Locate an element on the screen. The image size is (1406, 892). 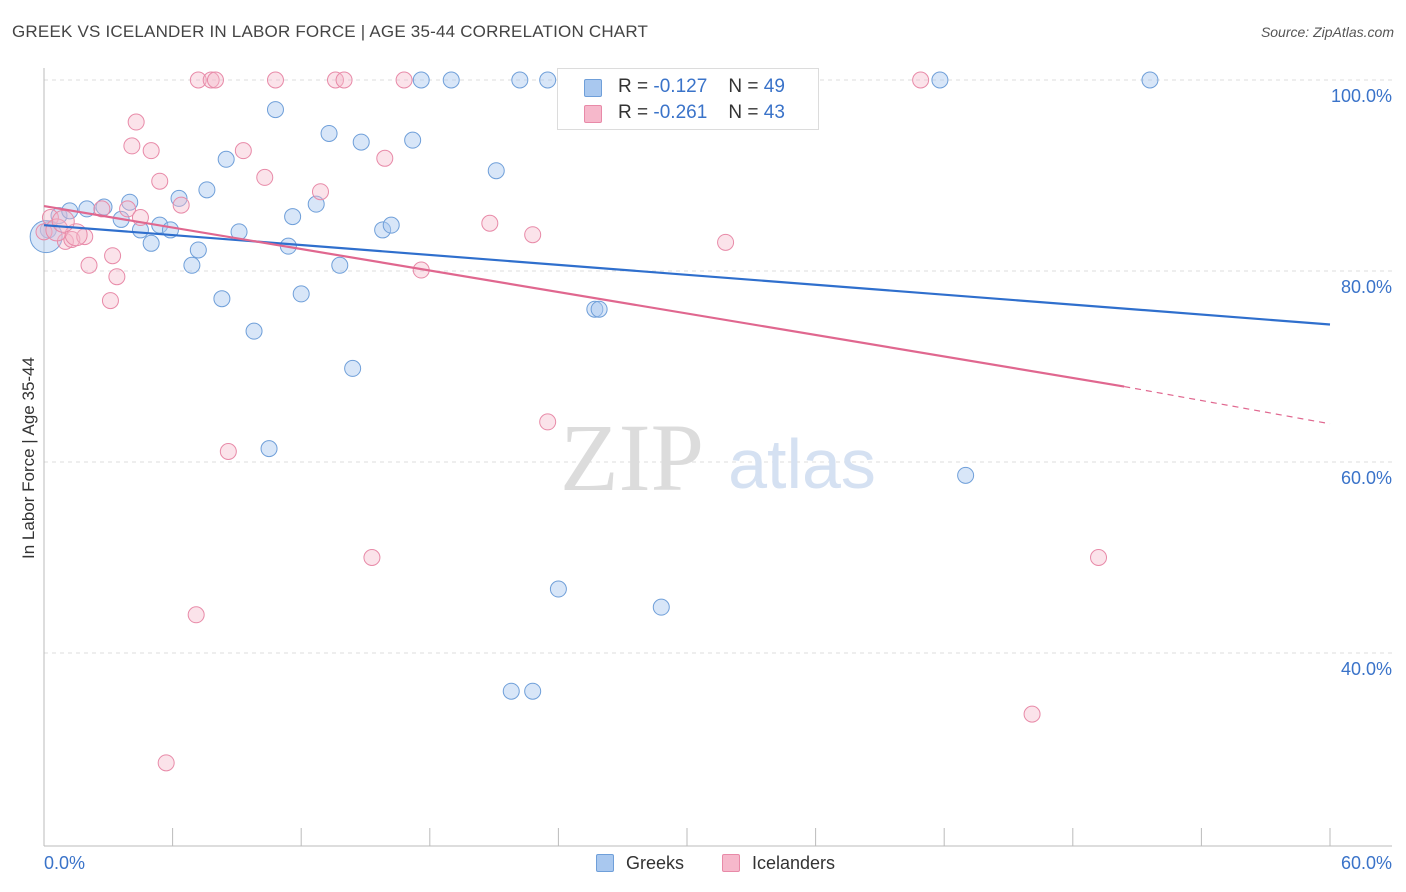
icelanders-label: Icelanders is located at coordinates (794, 863).